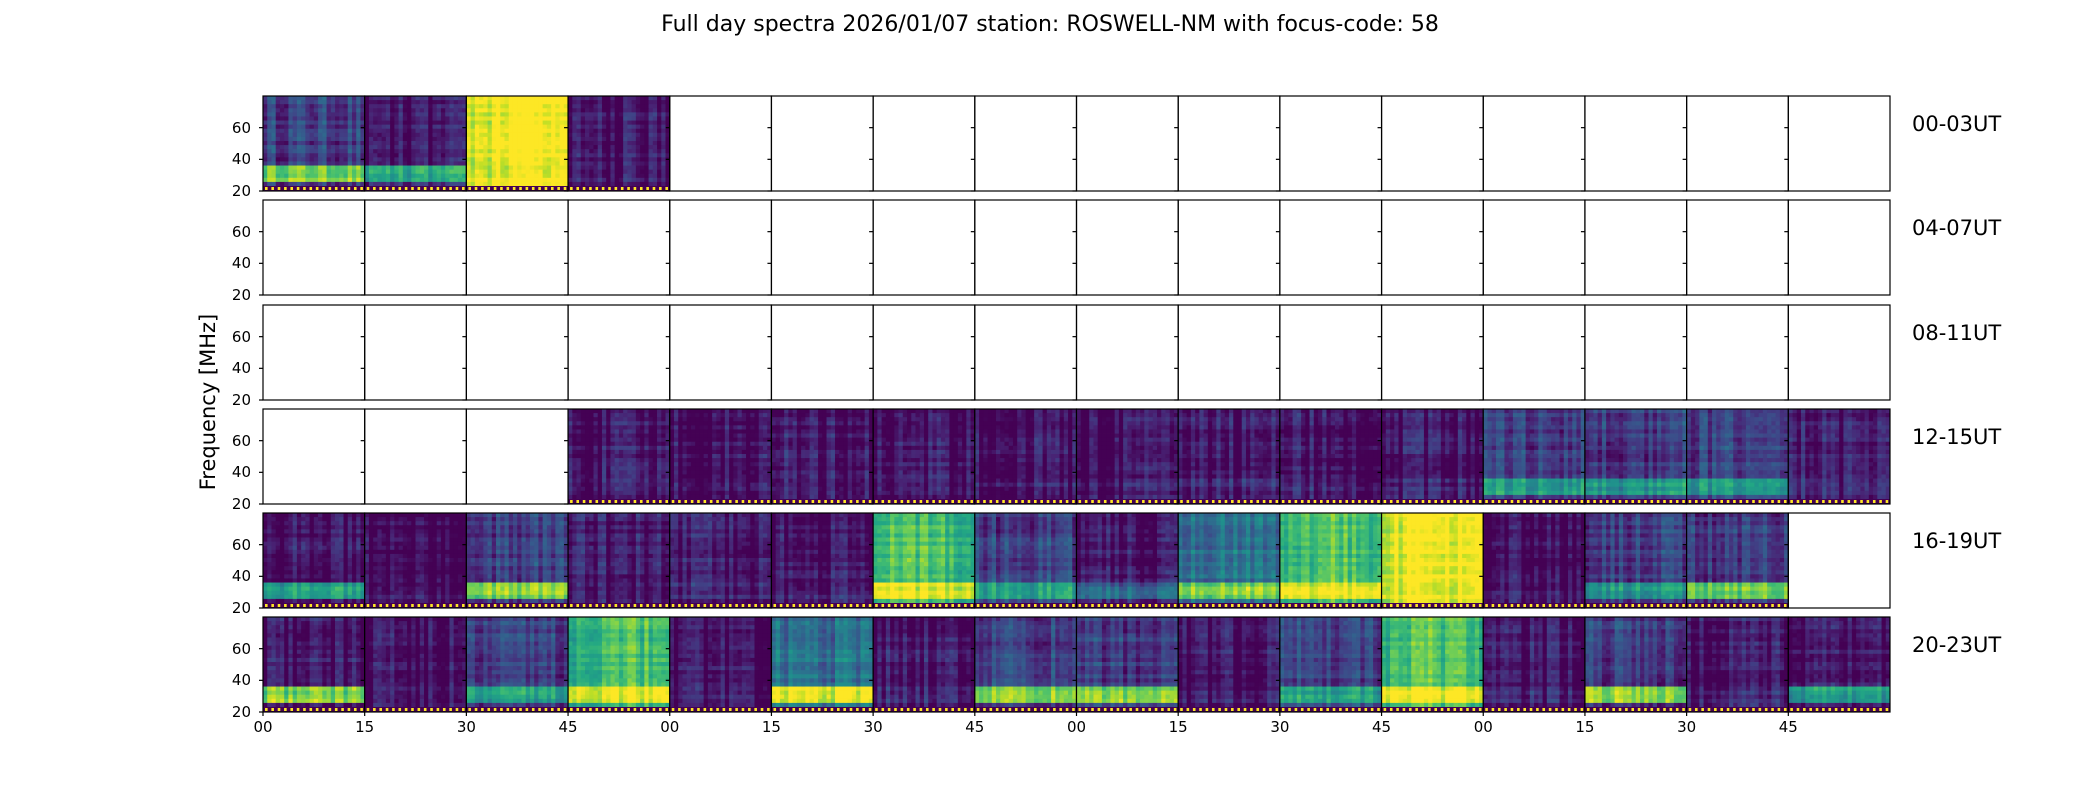  Describe the element at coordinates (1074, 247) in the screenshot. I see `row-04-07UT` at that location.